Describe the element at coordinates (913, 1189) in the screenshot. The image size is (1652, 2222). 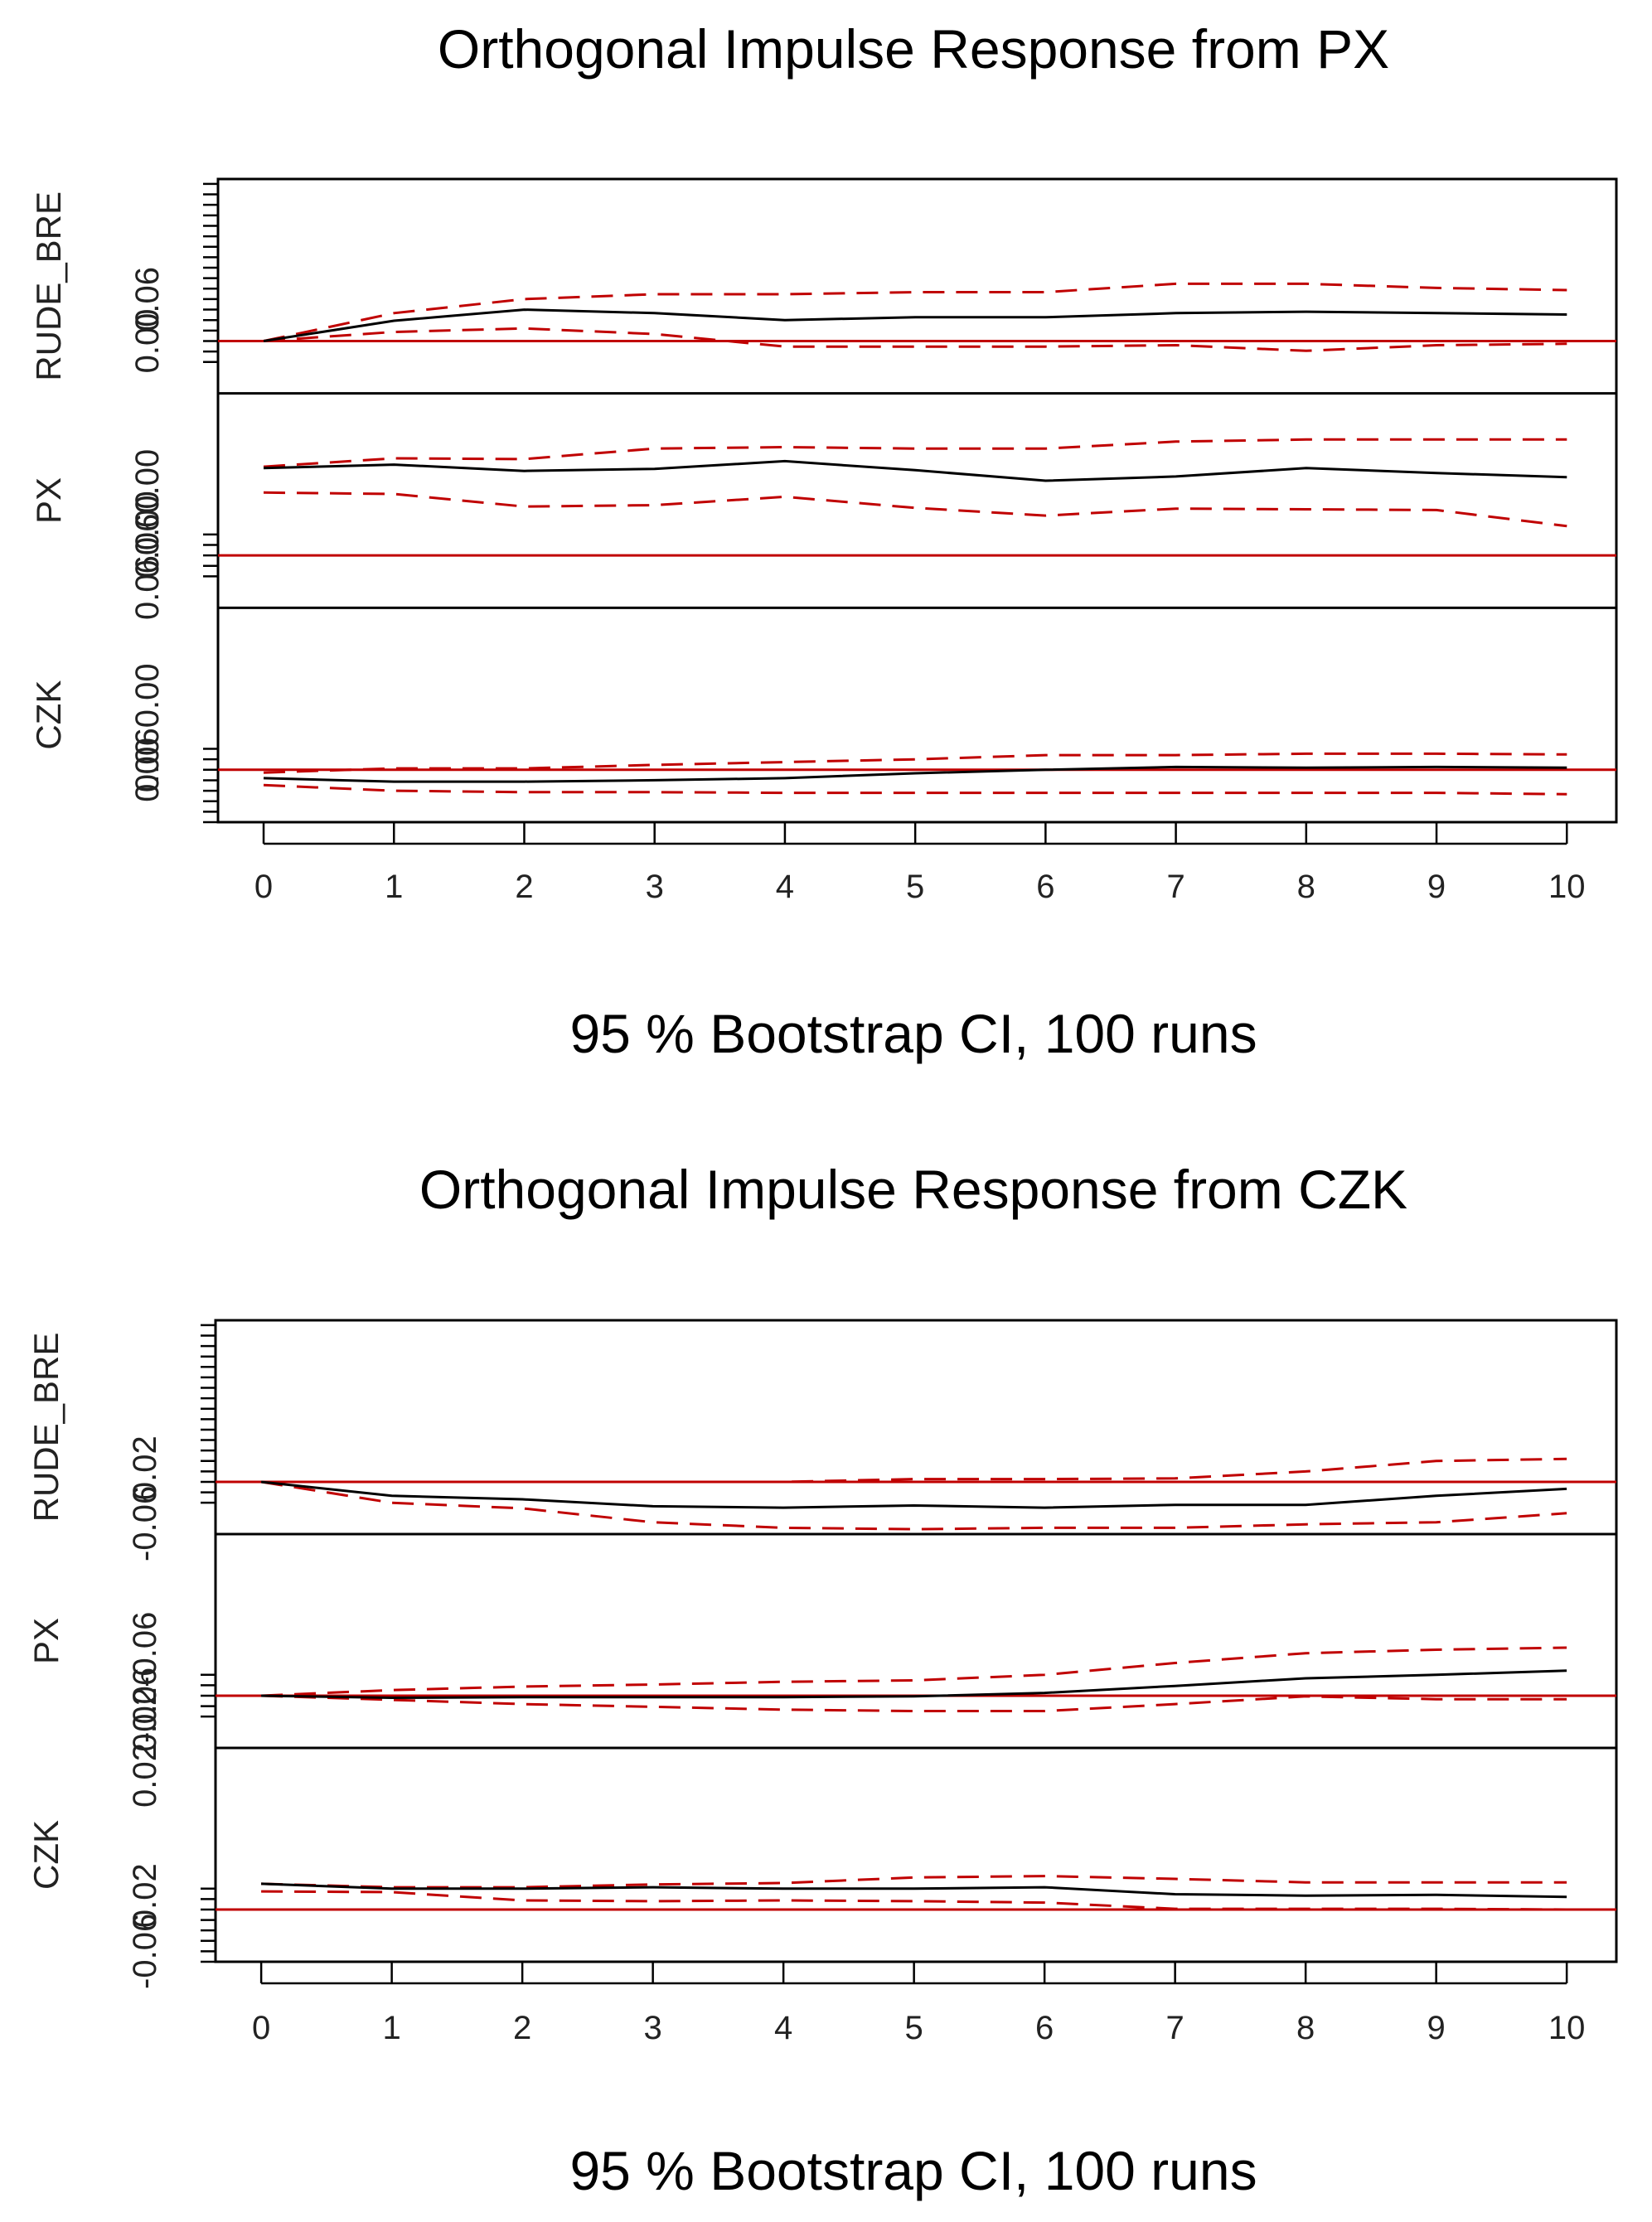
I see `chart-title: Orthogonal Impulse Response from CZK` at that location.